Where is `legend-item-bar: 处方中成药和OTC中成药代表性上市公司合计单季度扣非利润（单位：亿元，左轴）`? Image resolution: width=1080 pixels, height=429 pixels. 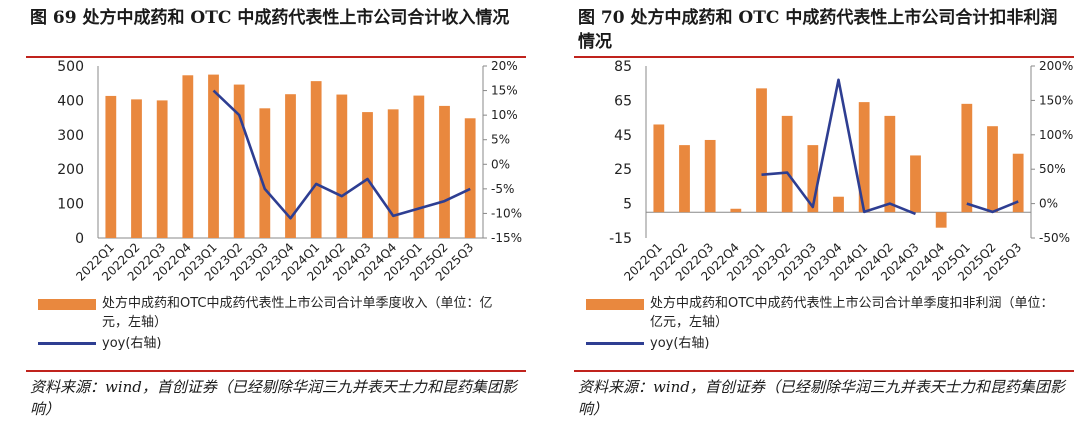
legend-item-bar: 处方中成药和OTC中成药代表性上市公司合计单季度扣非利润（单位：亿元，左轴） is located at coordinates (821, 313).